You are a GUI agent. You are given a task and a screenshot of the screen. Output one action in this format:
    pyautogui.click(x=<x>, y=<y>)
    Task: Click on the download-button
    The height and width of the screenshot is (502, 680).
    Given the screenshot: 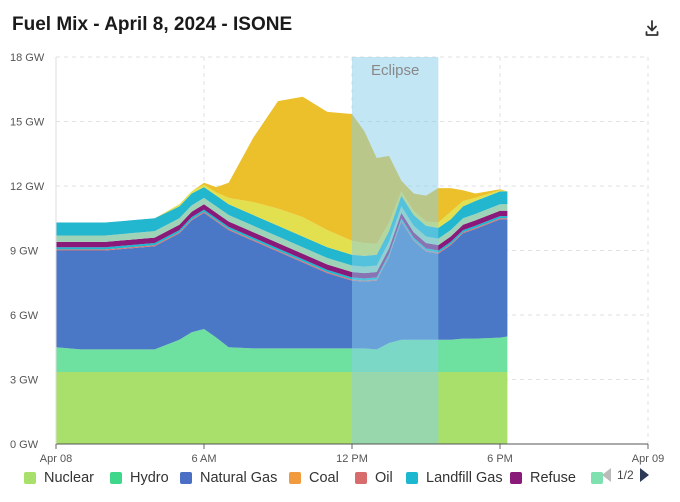 What is the action you would take?
    pyautogui.click(x=652, y=28)
    